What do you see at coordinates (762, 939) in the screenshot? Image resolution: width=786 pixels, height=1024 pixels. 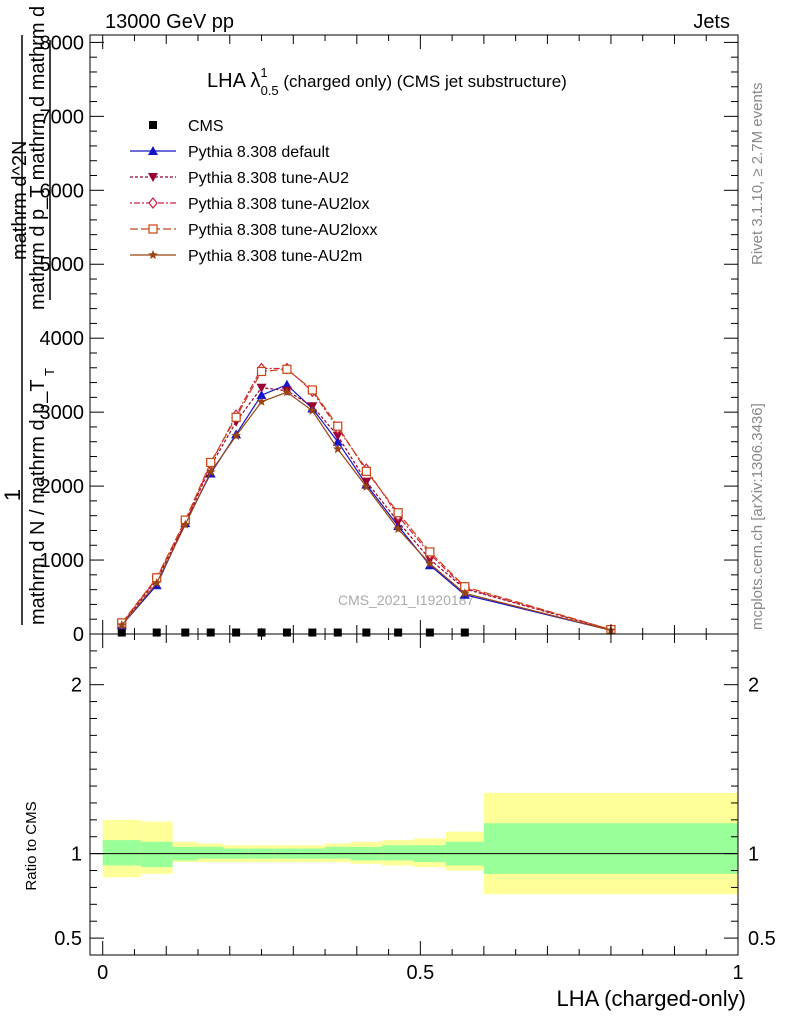 I see `ratio-ytick-label-right-0: 0.5` at bounding box center [762, 939].